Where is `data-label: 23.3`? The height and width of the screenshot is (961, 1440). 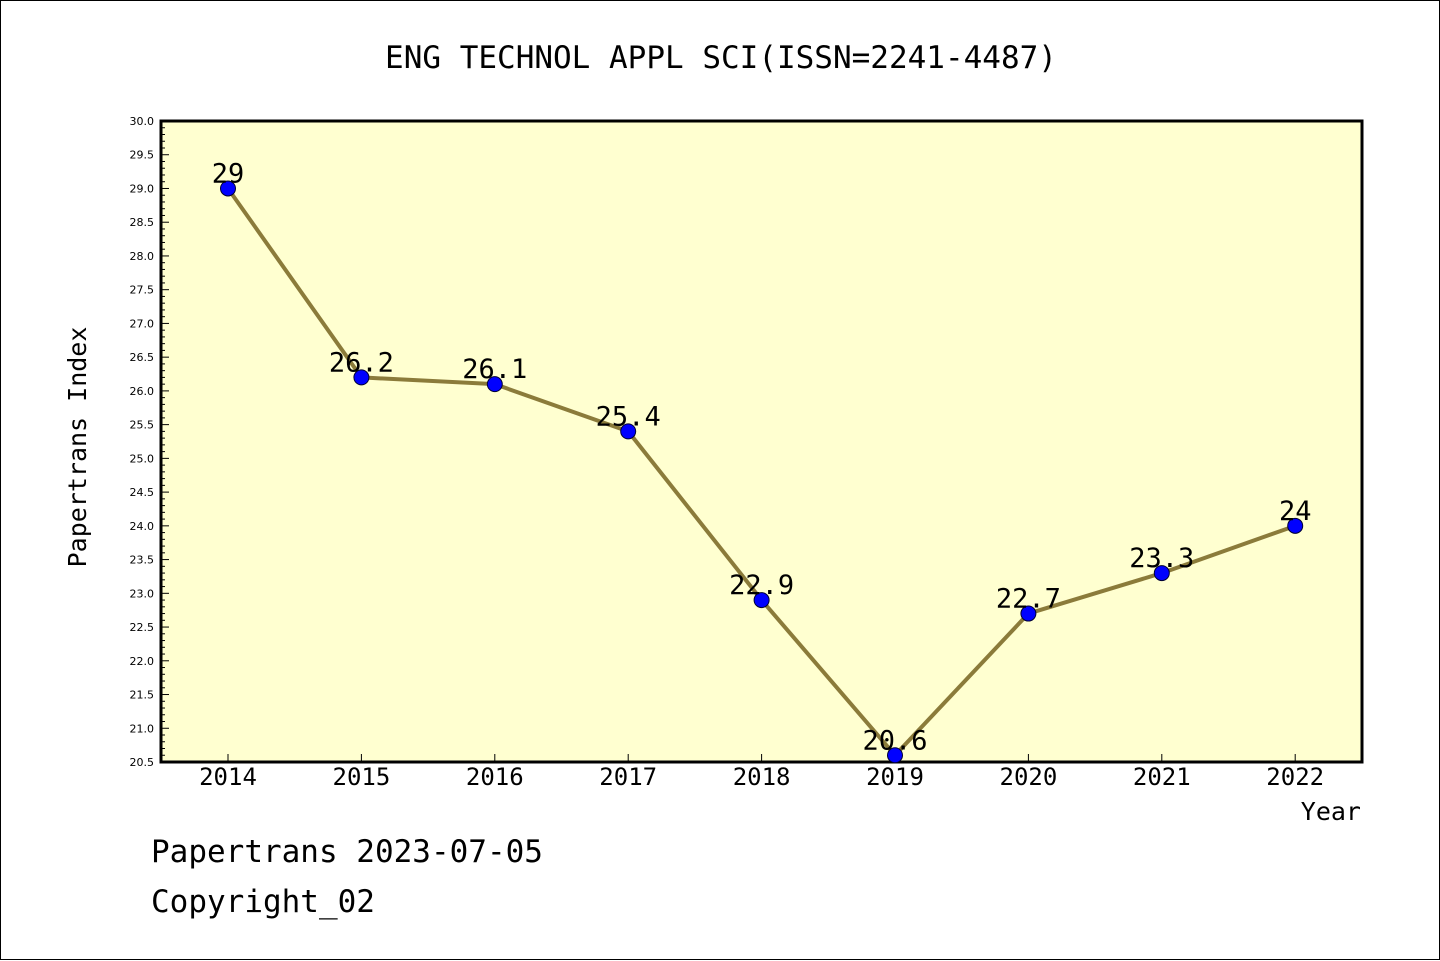
data-label: 23.3 is located at coordinates (1161, 558).